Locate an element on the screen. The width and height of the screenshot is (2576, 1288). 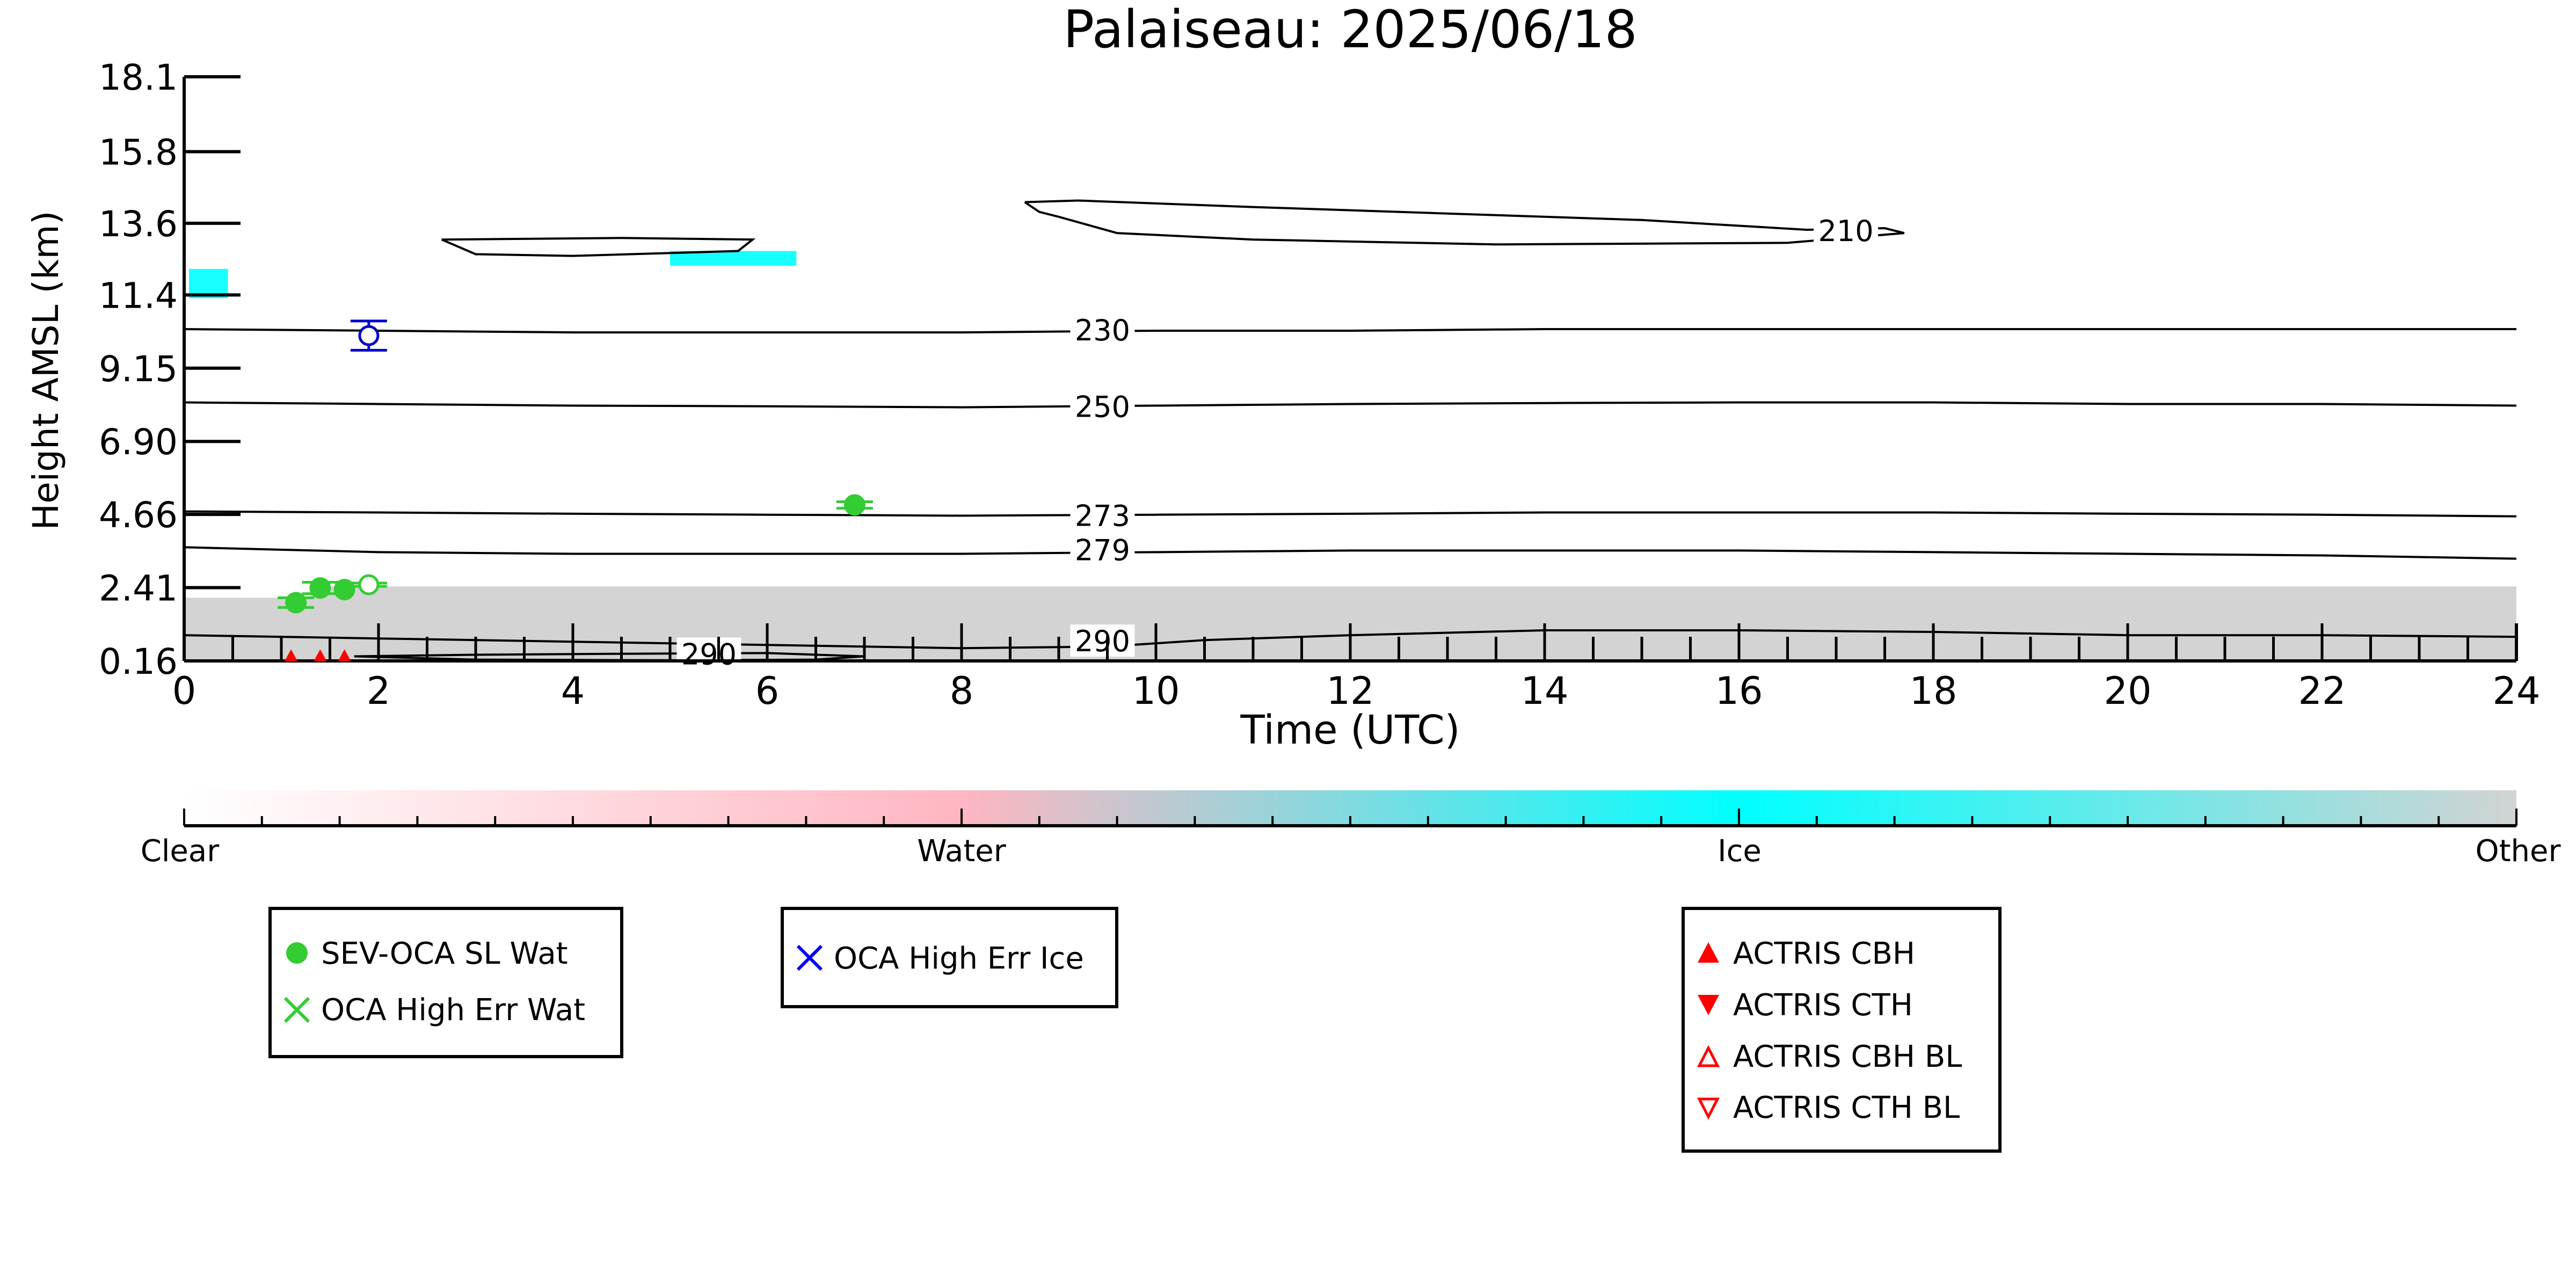
legend-entry-actris-cbh-bl: ACTRIS CBH BL is located at coordinates (1847, 1056).